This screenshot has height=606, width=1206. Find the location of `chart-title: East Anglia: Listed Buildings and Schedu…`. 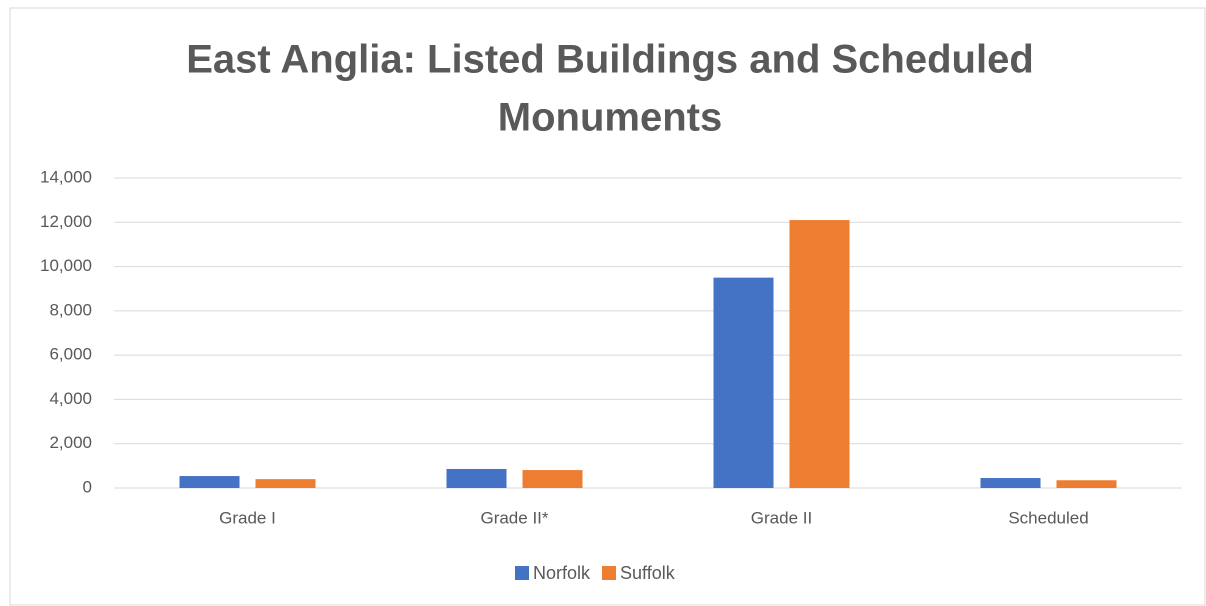

chart-title: East Anglia: Listed Buildings and Schedu… is located at coordinates (610, 60).